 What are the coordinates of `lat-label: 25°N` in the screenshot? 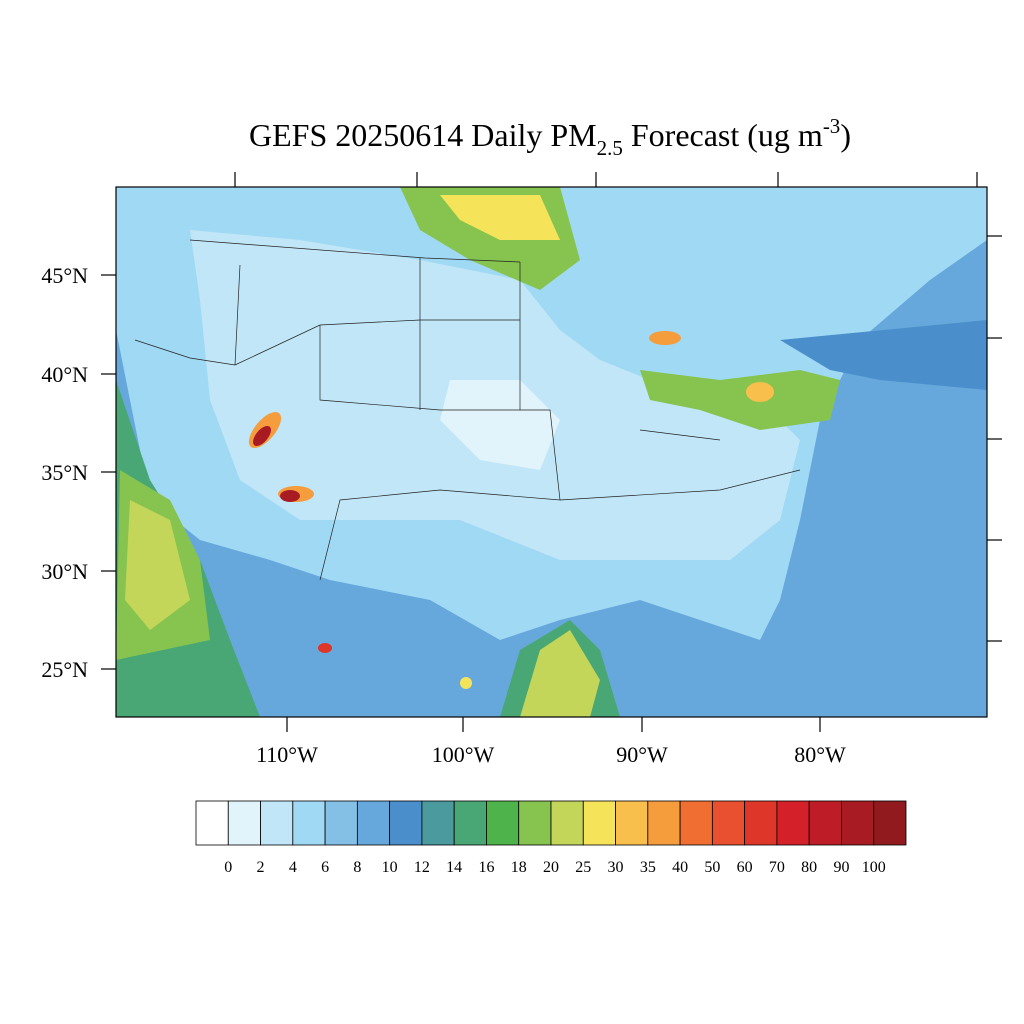 It's located at (64, 669).